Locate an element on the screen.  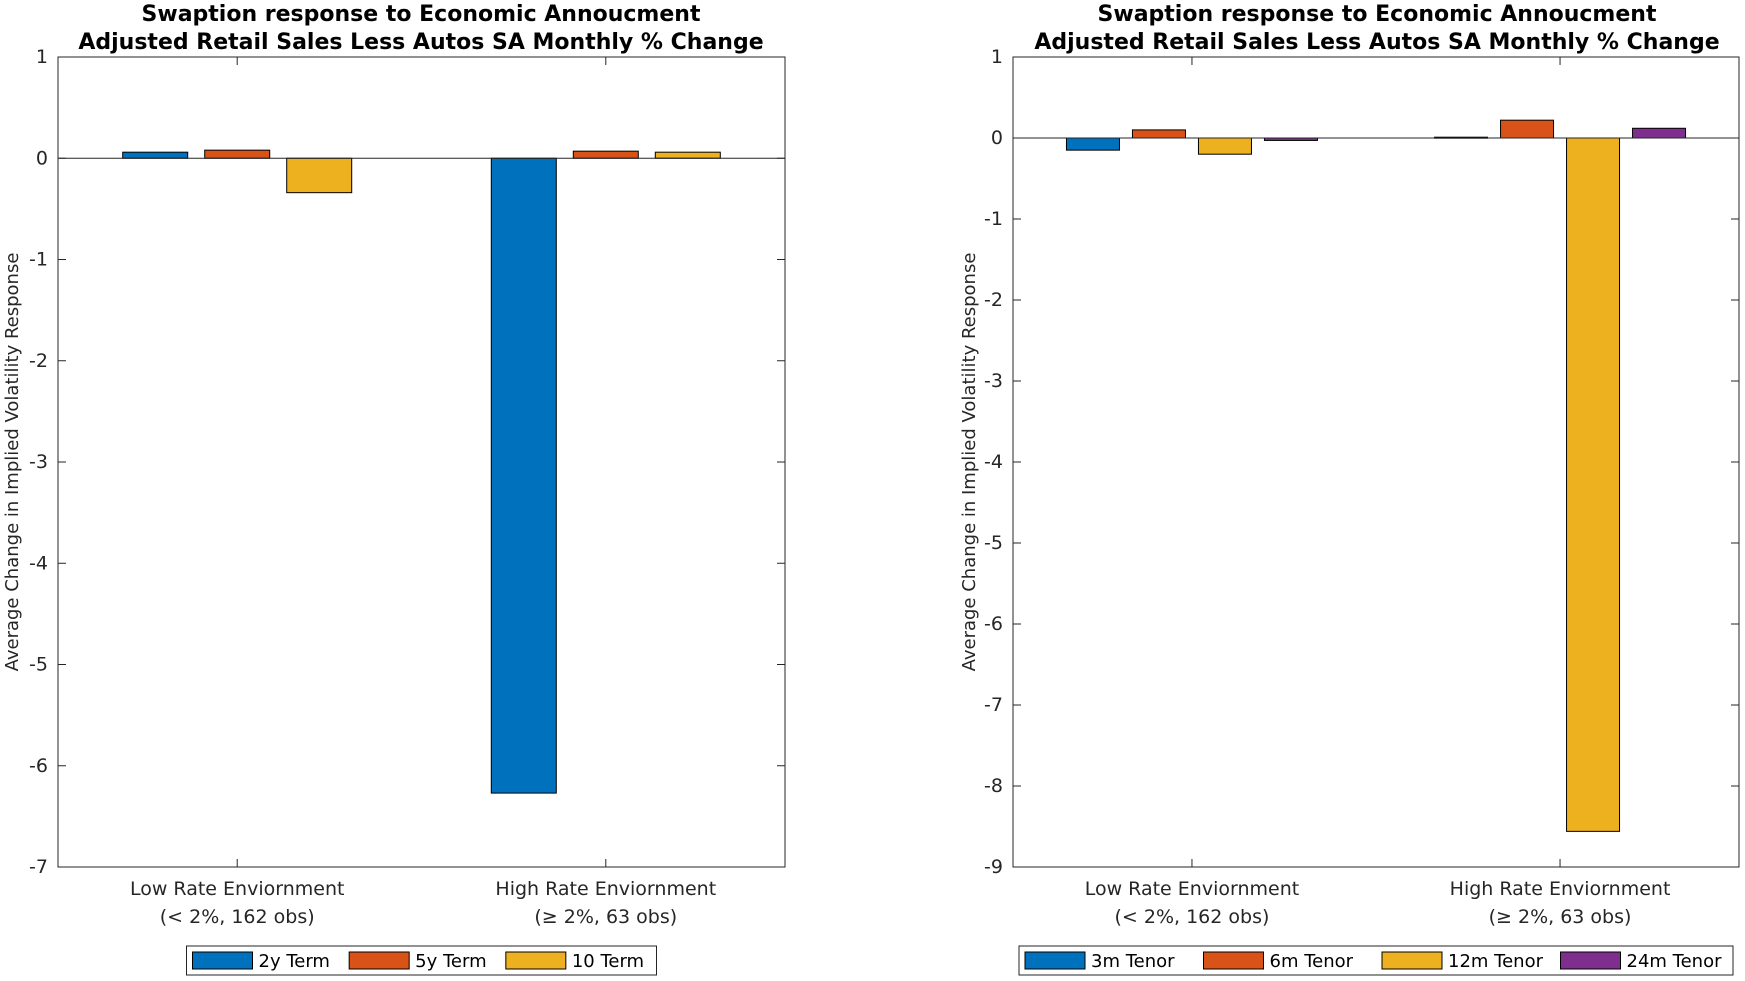
legend-label: 10 Term is located at coordinates (608, 961).